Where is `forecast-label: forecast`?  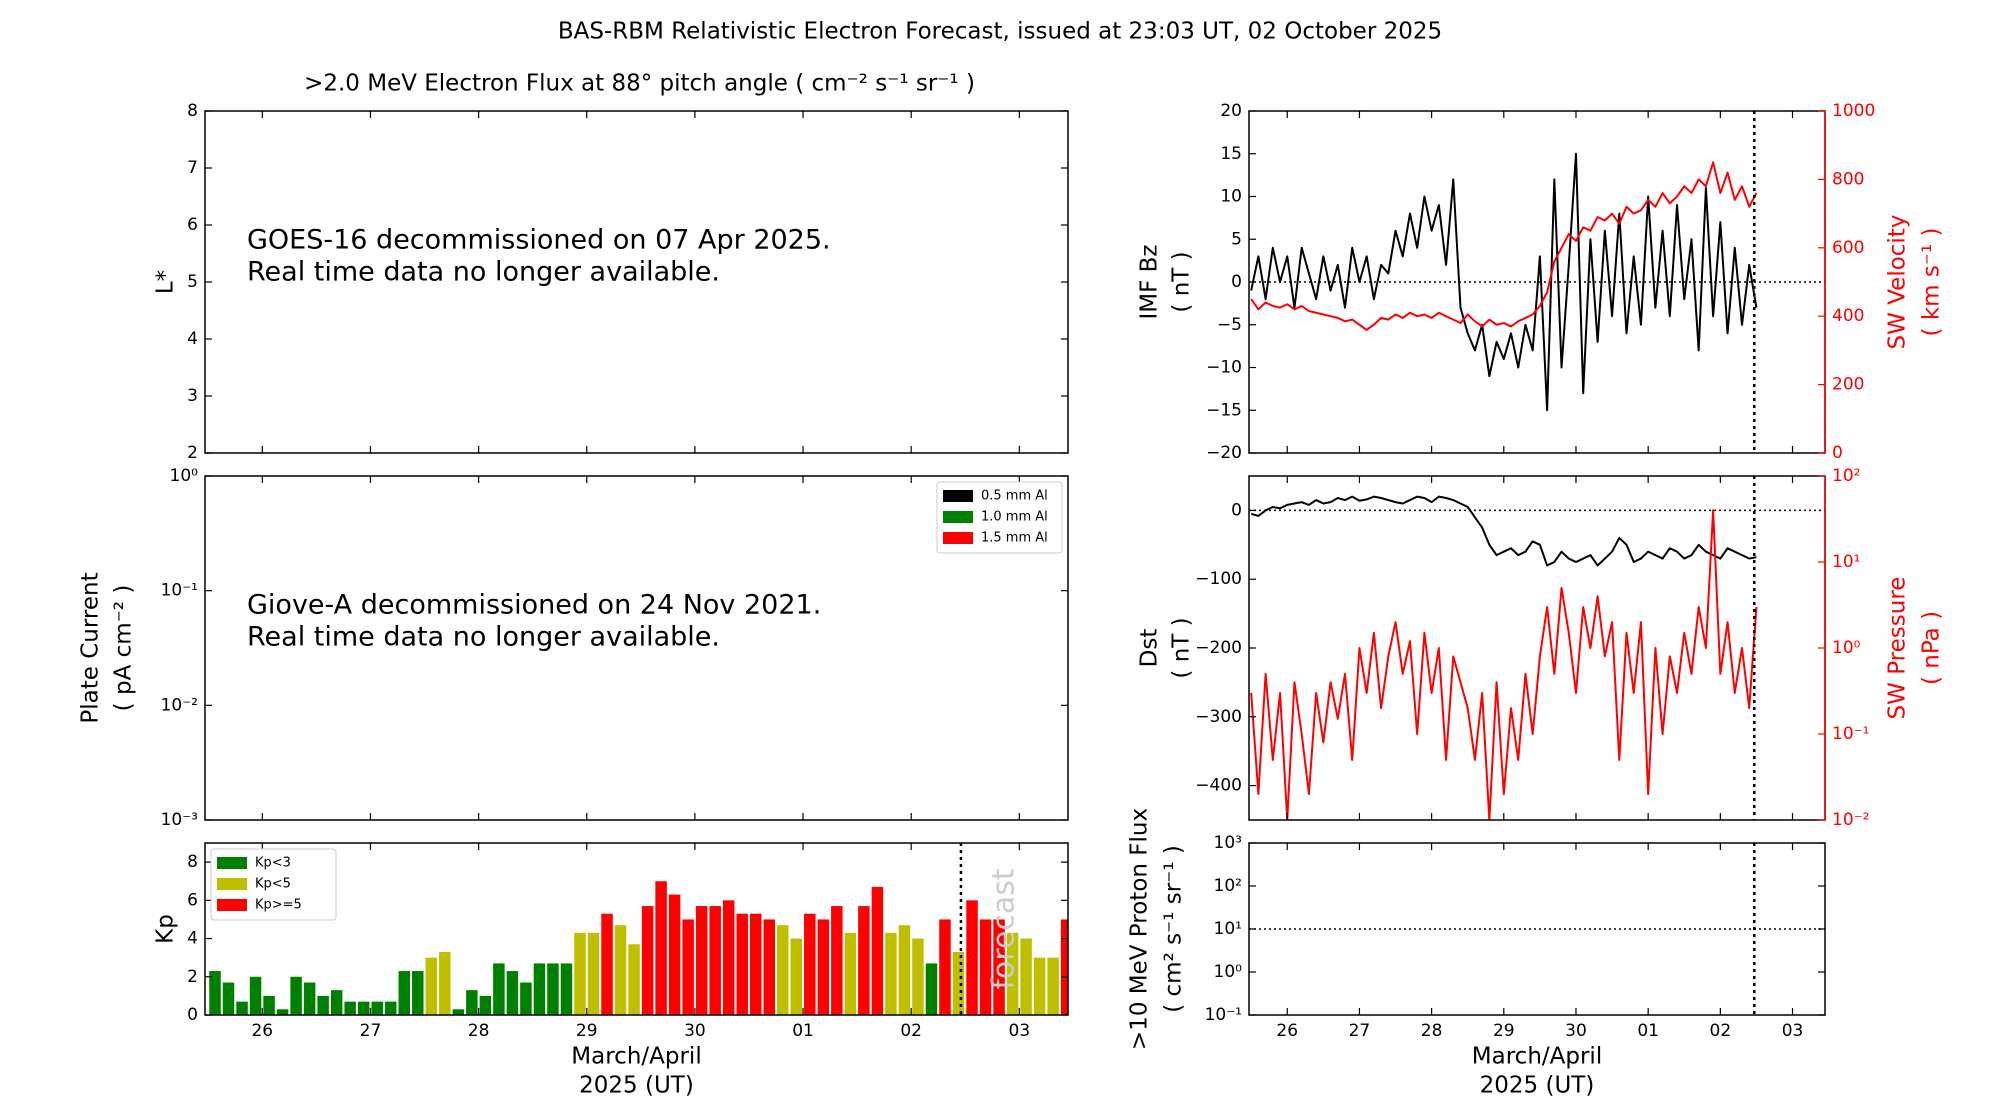
forecast-label: forecast is located at coordinates (1003, 929).